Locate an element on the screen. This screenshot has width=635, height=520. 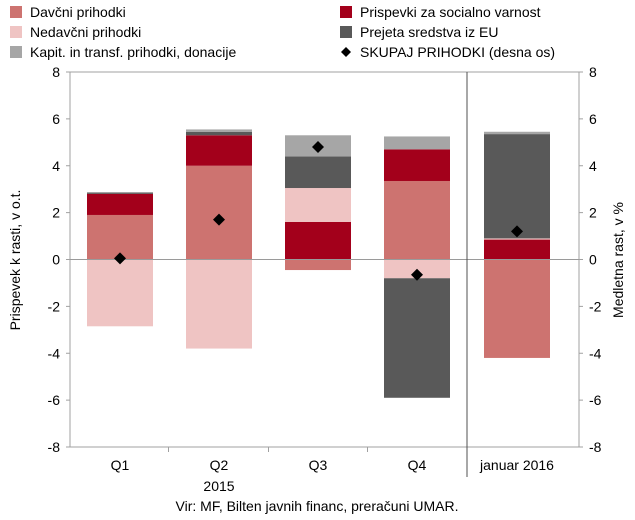
y-tick-label-right: -2 is located at coordinates (595, 306).